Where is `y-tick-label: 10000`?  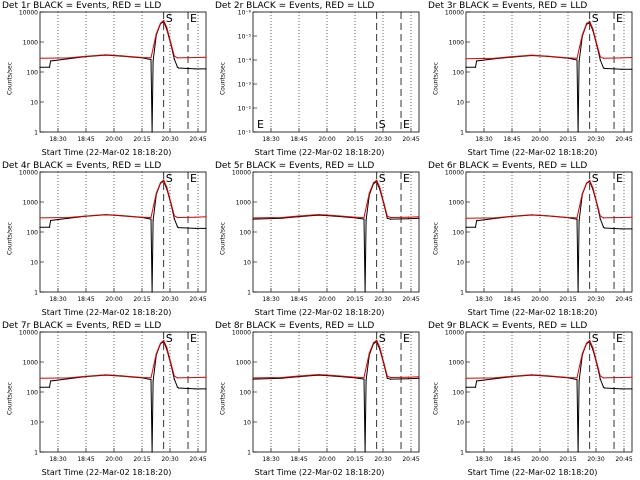
y-tick-label: 10000 is located at coordinates (241, 173).